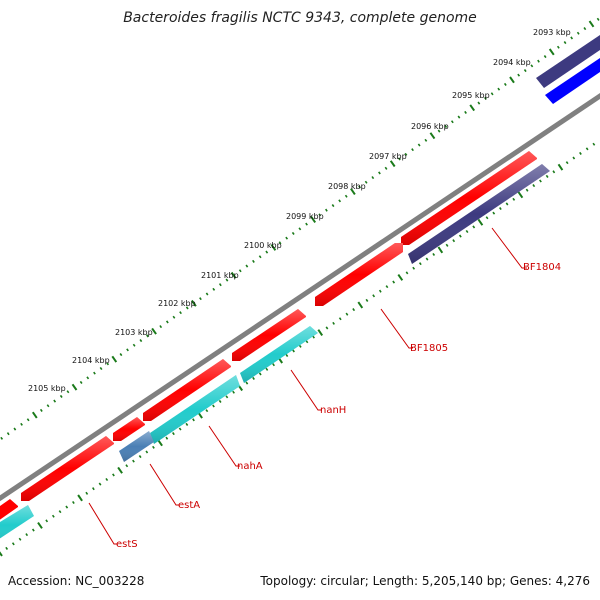  I want to click on gene-label-ests: estS, so click(127, 544).